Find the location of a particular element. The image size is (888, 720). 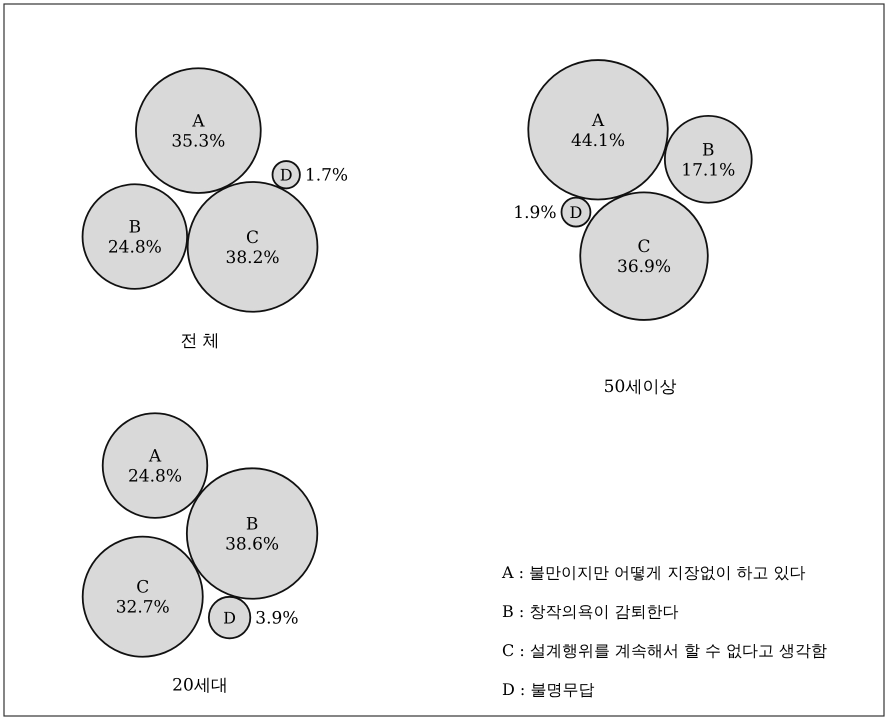

text: B : 창작의욕이 감퇴한다 is located at coordinates (590, 611).